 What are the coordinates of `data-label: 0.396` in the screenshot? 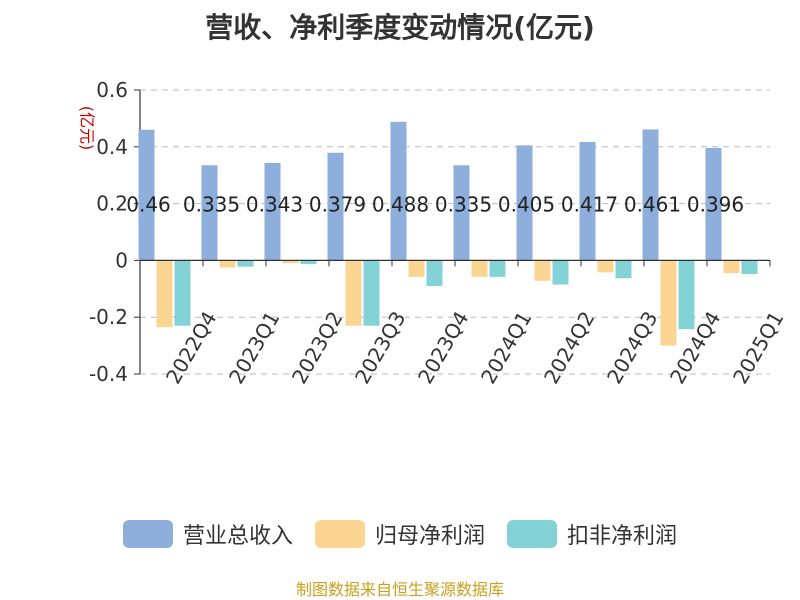 It's located at (715, 205).